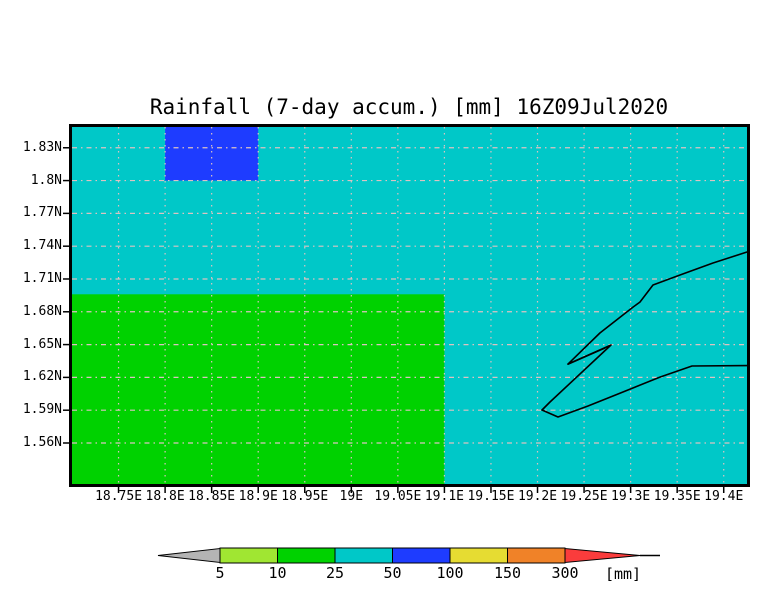 The height and width of the screenshot is (612, 784). Describe the element at coordinates (42, 311) in the screenshot. I see `y-tick-label: 1.68N` at that location.